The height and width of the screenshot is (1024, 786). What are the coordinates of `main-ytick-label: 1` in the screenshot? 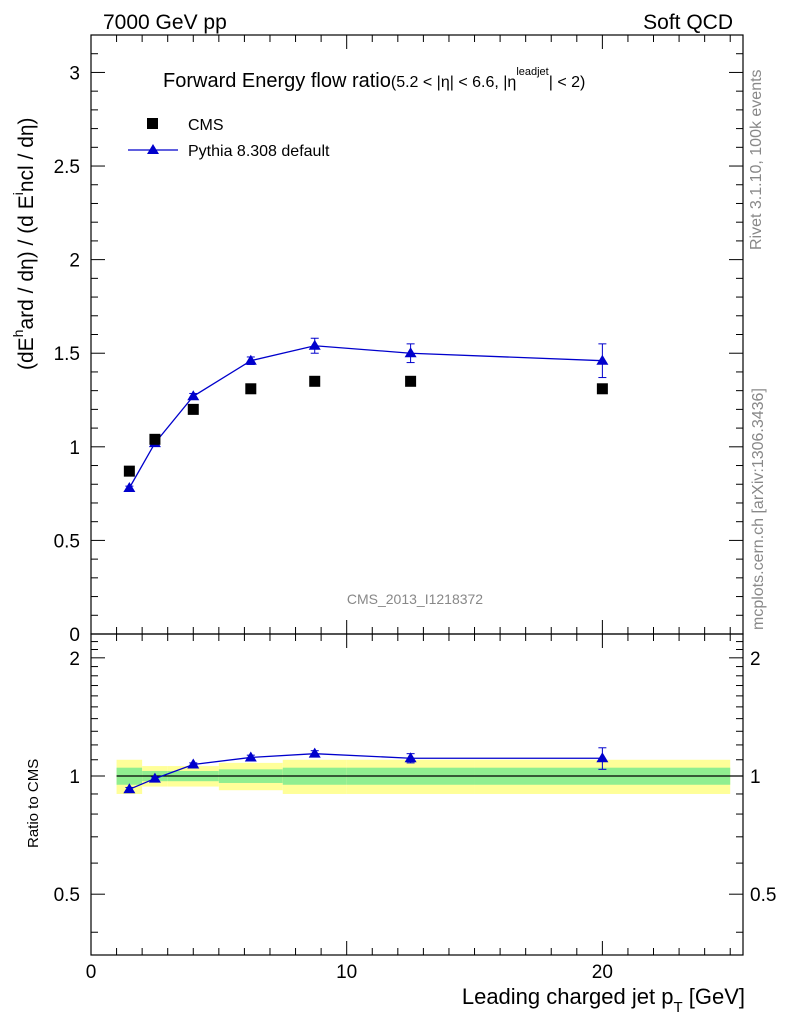 It's located at (74, 448).